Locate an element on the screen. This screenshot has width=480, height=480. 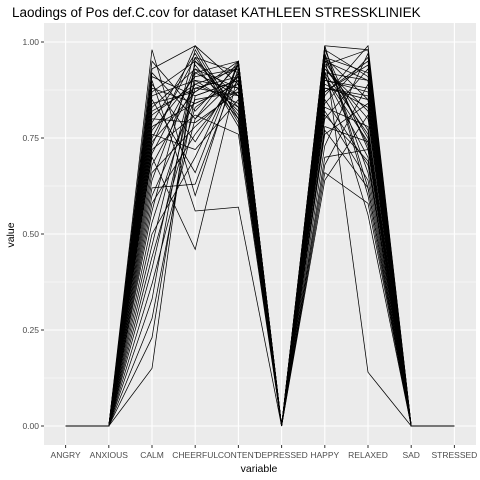
x-tick-label: CALM is located at coordinates (152, 455).